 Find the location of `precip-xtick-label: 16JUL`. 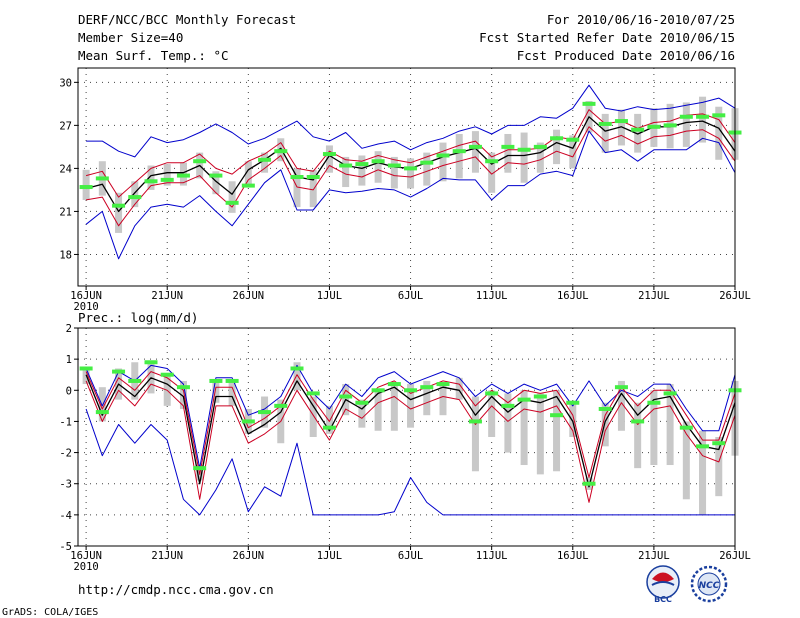

precip-xtick-label: 16JUL is located at coordinates (573, 556).